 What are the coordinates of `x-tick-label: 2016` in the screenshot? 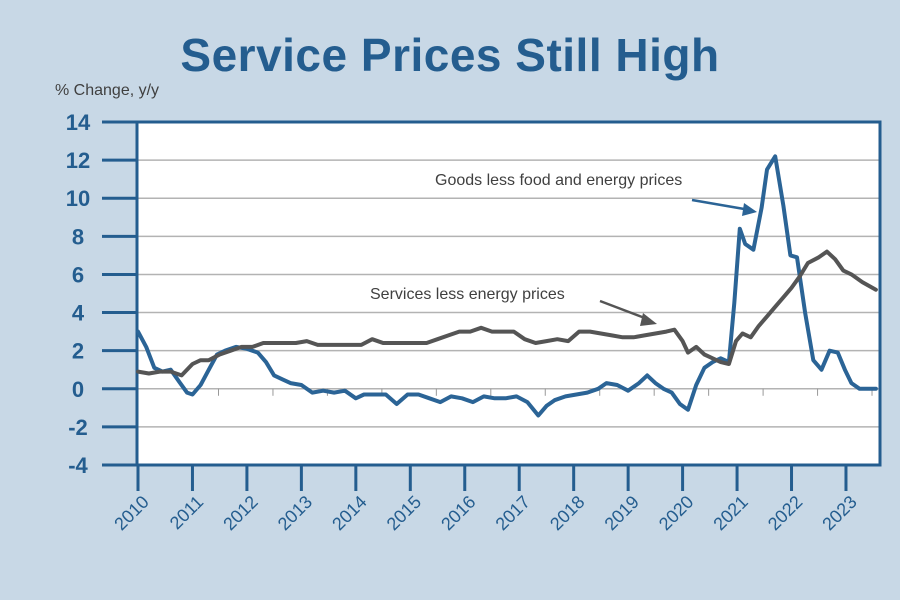 It's located at (458, 513).